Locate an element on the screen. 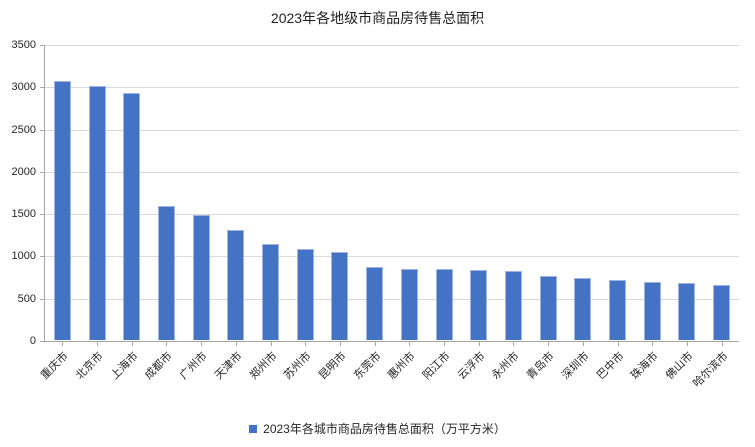 The image size is (755, 447). x-tick-label: 苏州市 is located at coordinates (298, 366).